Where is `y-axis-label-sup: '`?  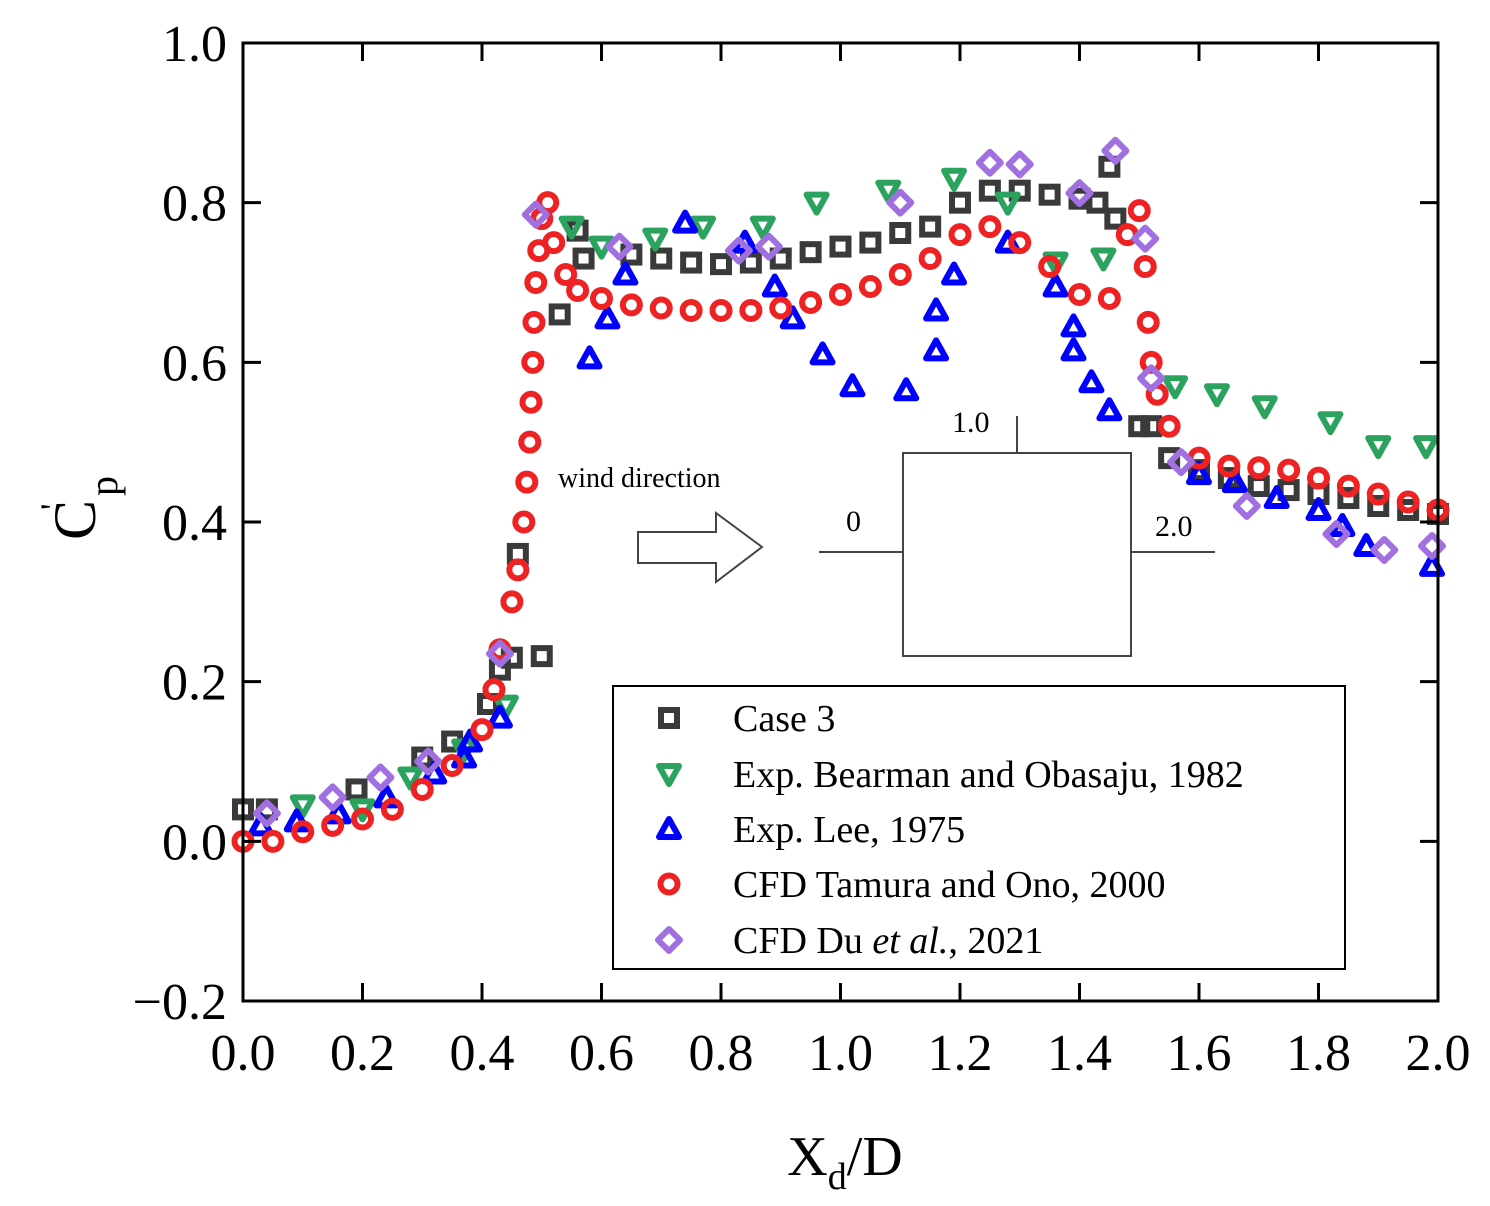
y-axis-label-sup: ' is located at coordinates (53, 507).